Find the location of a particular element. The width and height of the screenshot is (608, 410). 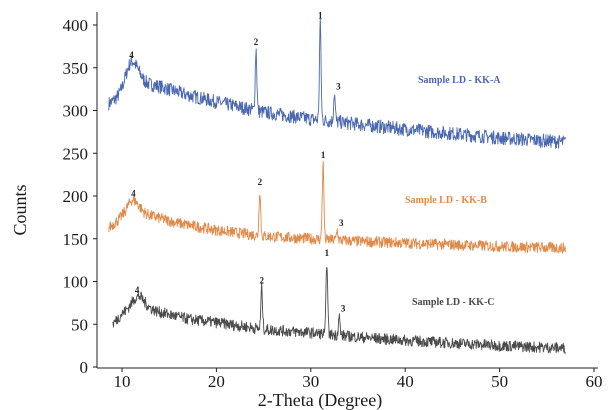

x-tick-label: 30 is located at coordinates (310, 381).